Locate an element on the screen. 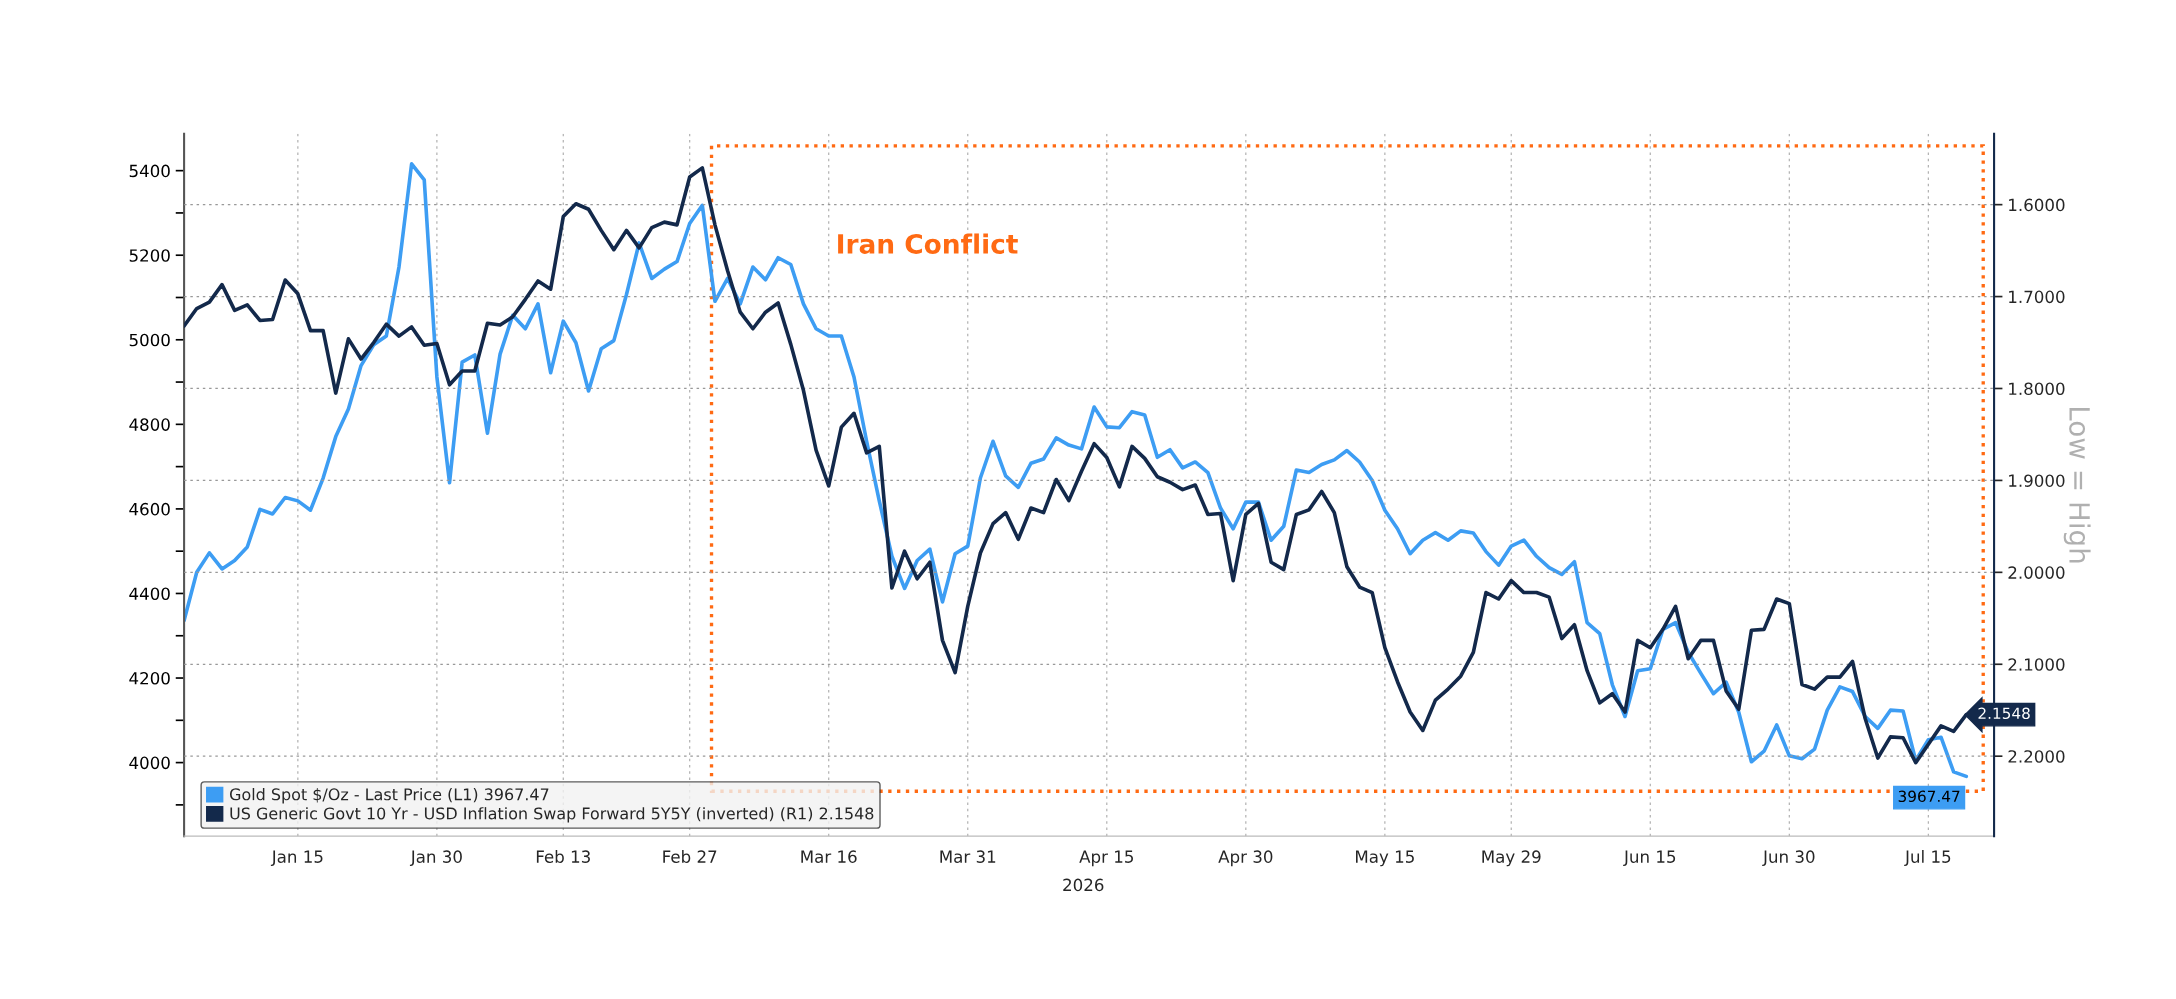 The height and width of the screenshot is (999, 2176). annotation: Iran Conflict is located at coordinates (928, 243).